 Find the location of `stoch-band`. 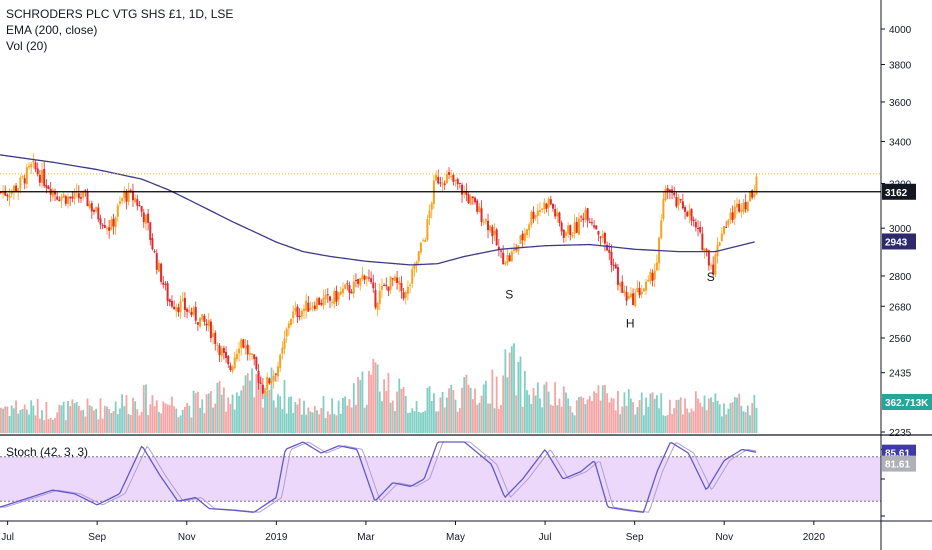

stoch-band is located at coordinates (440, 479).